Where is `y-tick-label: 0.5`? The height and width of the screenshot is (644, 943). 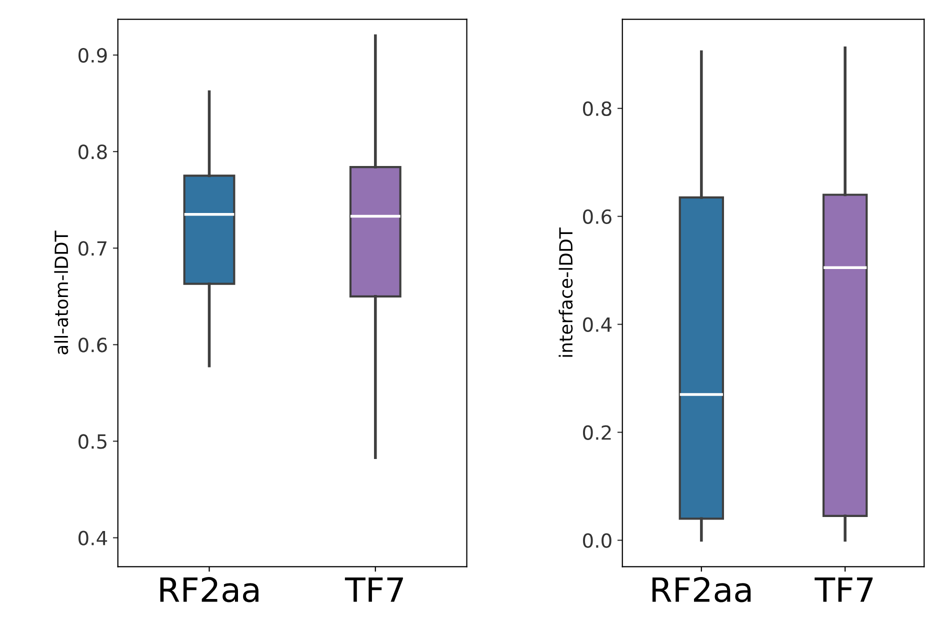
y-tick-label: 0.5 is located at coordinates (92, 441).